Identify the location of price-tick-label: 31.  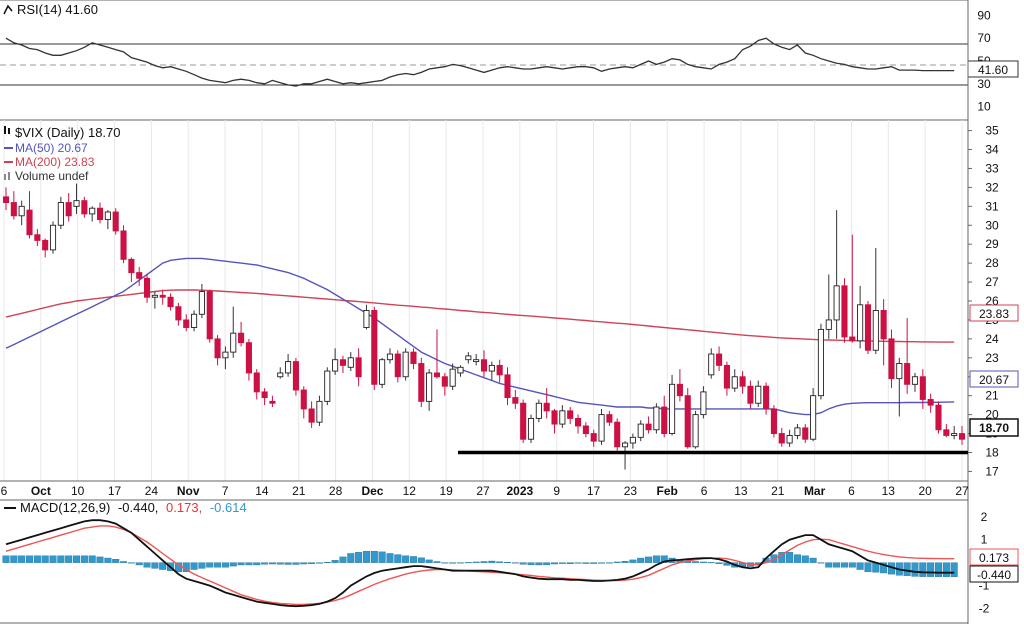
(992, 206).